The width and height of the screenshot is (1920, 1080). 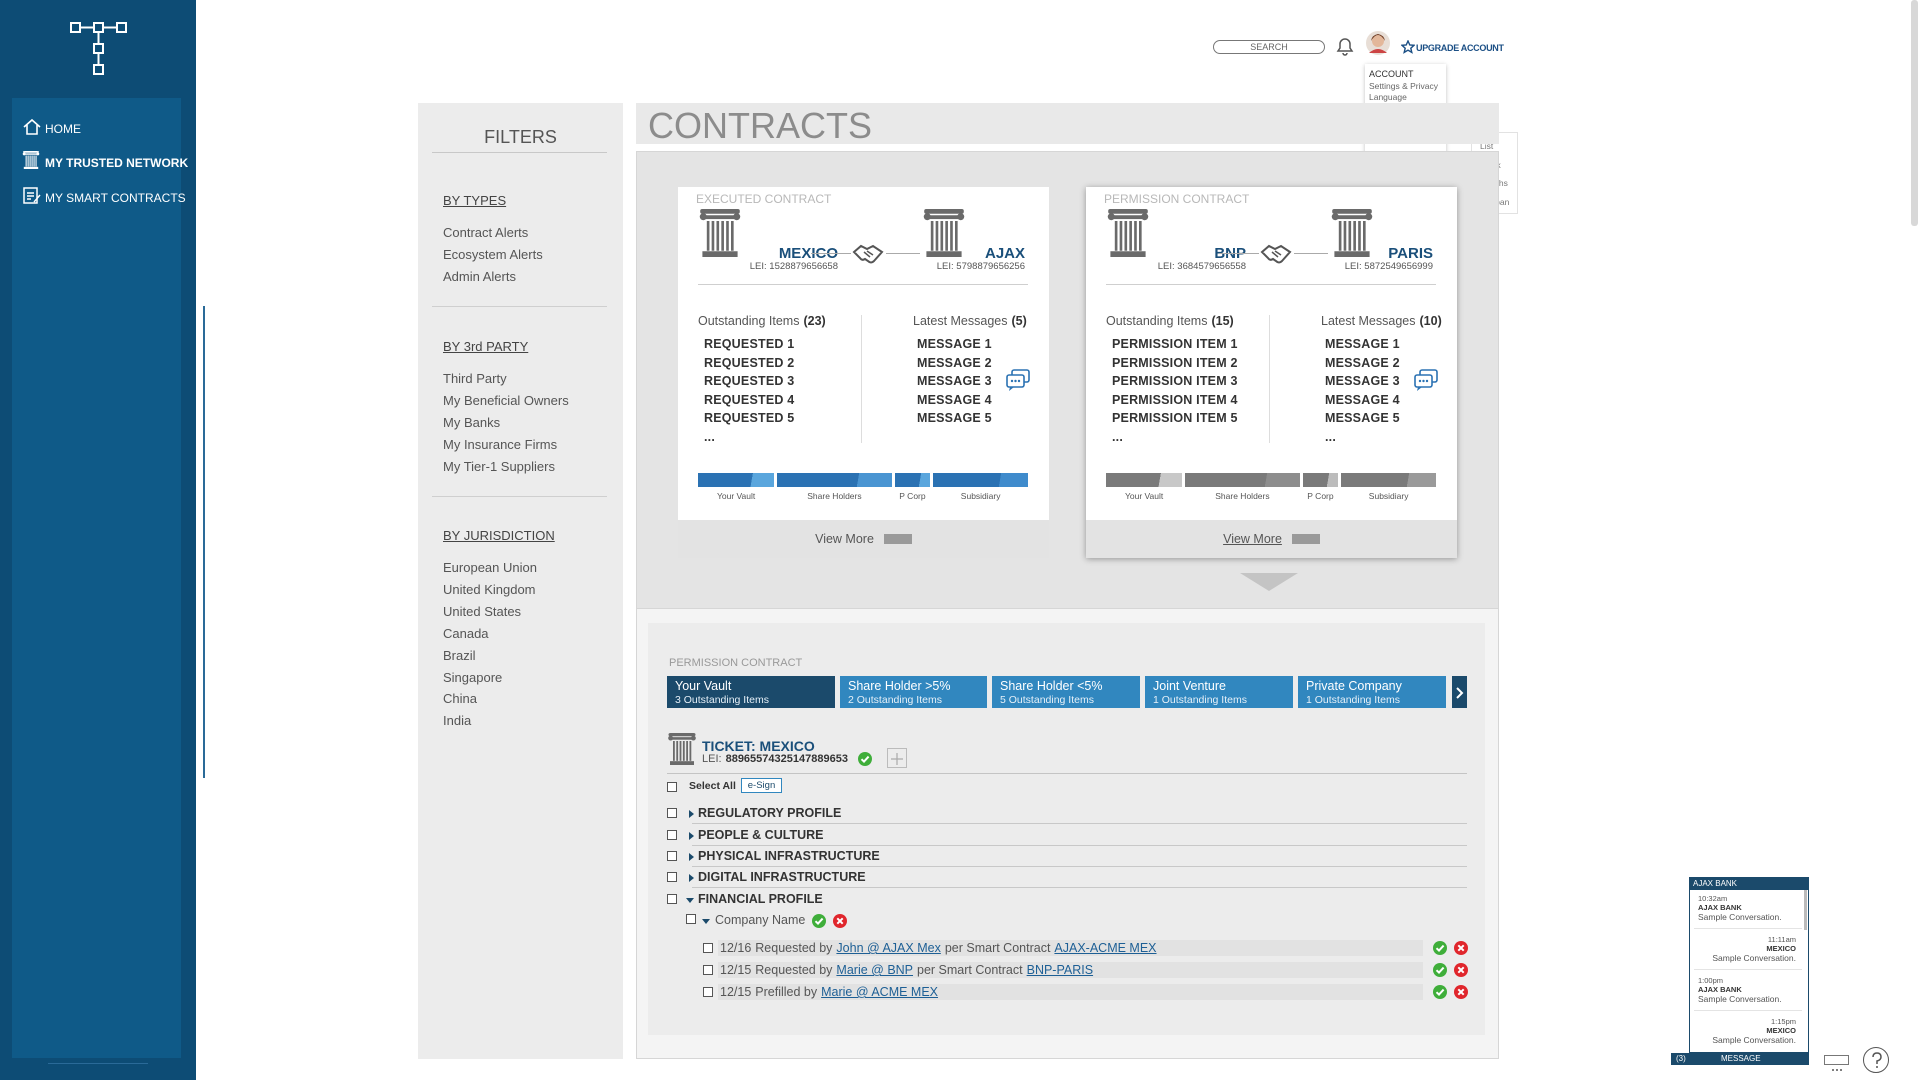 What do you see at coordinates (875, 970) in the screenshot?
I see `user-link: Marie @ BNP` at bounding box center [875, 970].